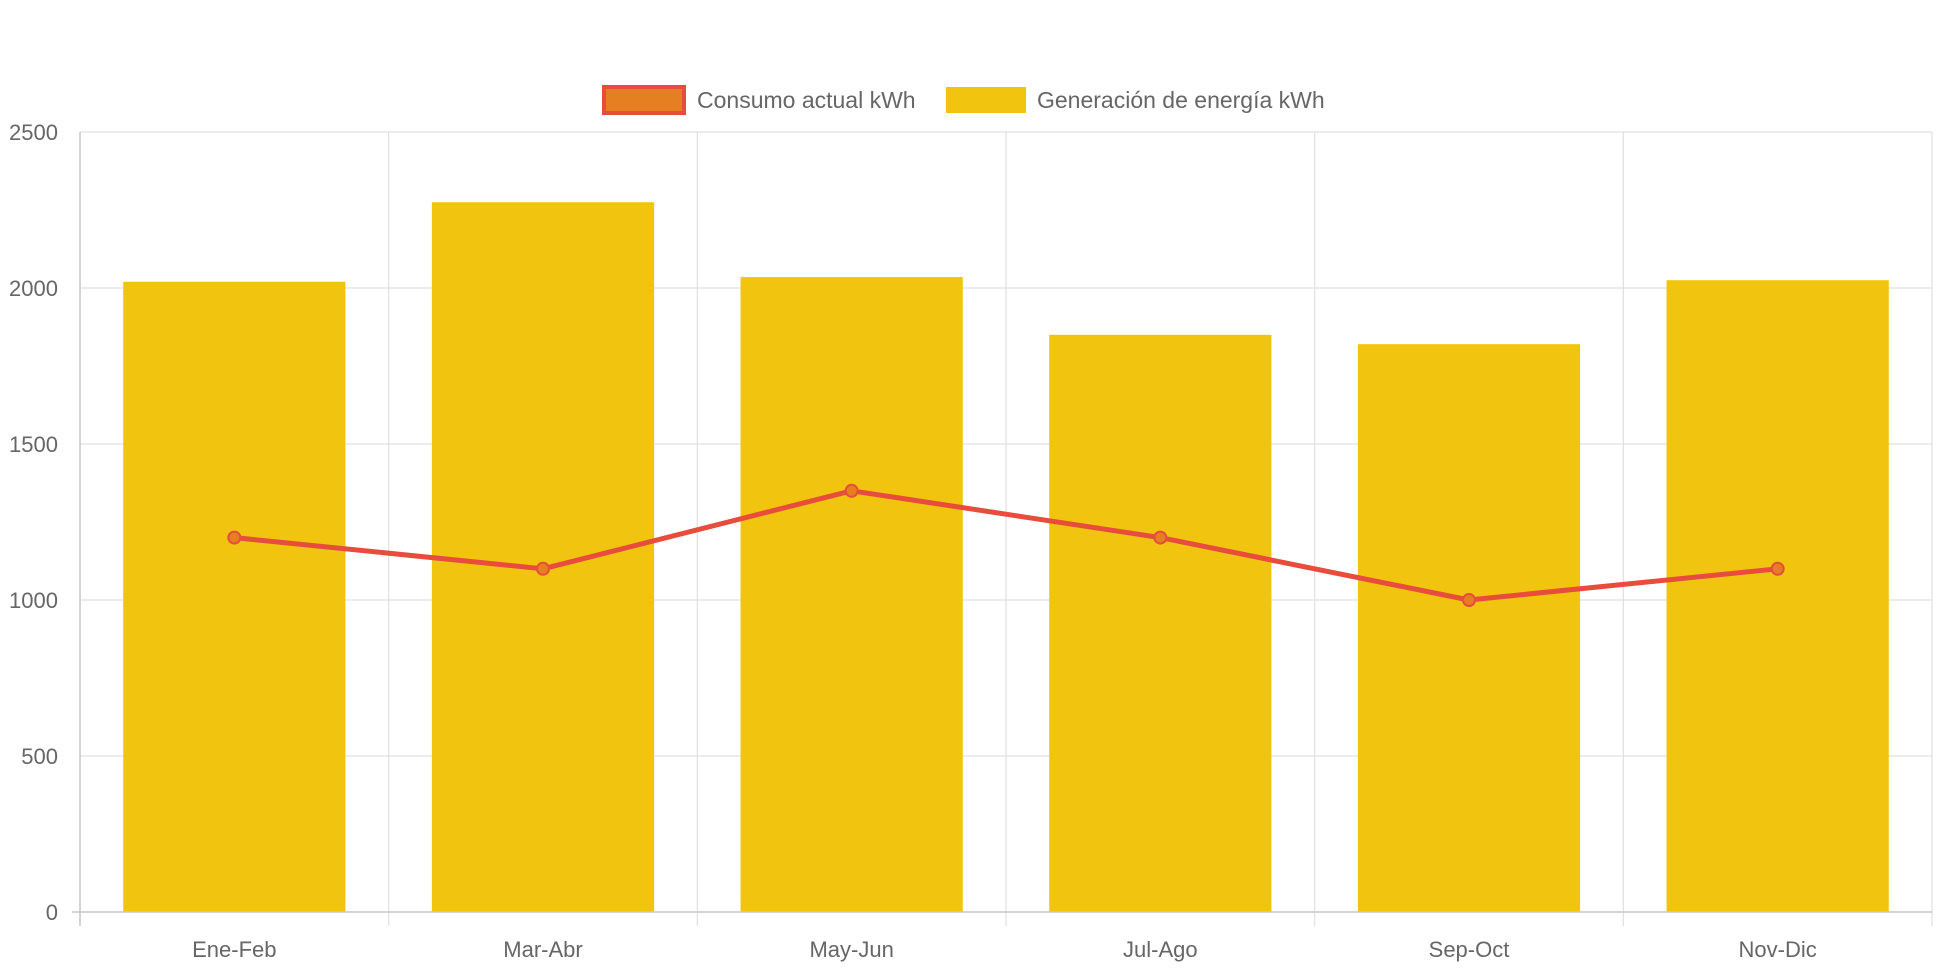  Describe the element at coordinates (1160, 623) in the screenshot. I see `bar-jul-ago` at that location.